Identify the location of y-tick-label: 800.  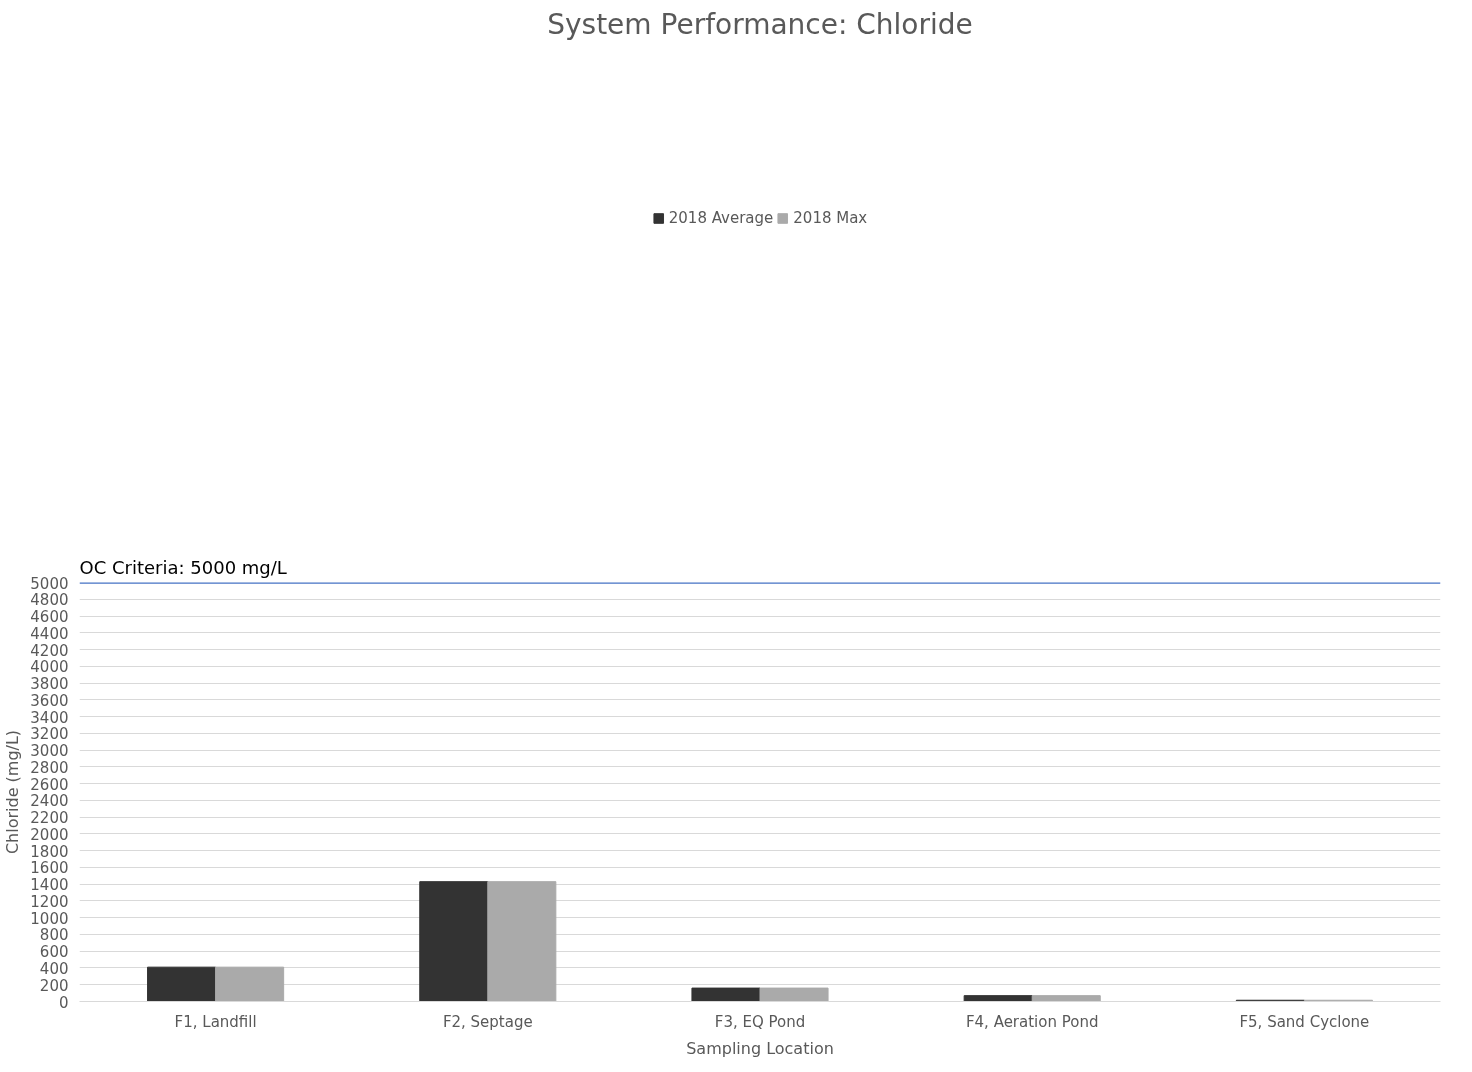
(54, 935).